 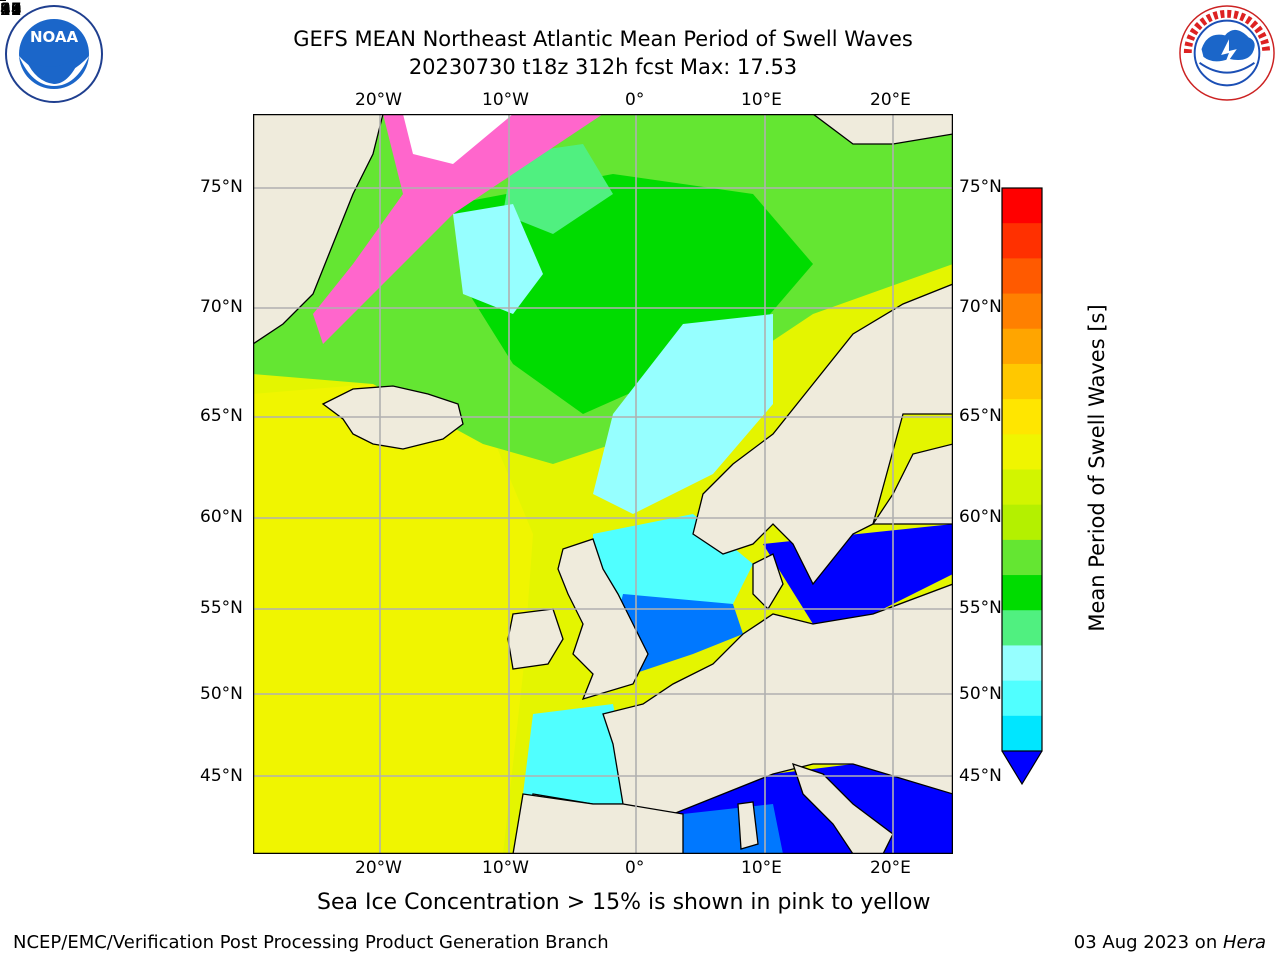 I want to click on colorbar-tick-label: 2, so click(x=5, y=10).